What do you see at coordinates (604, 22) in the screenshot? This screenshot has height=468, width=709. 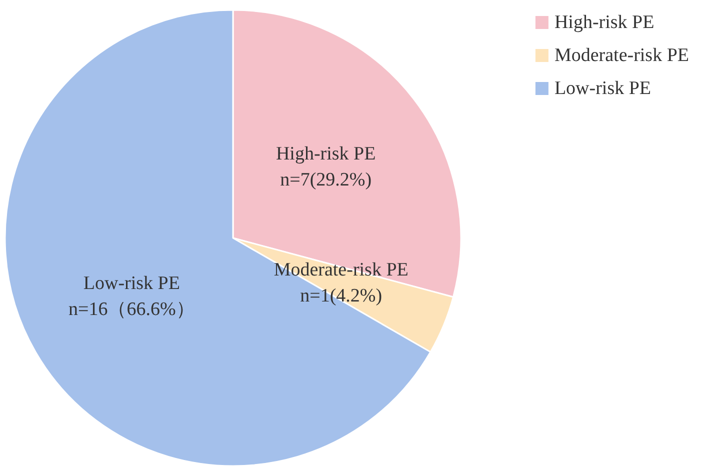 I see `legend-label: High-risk PE` at bounding box center [604, 22].